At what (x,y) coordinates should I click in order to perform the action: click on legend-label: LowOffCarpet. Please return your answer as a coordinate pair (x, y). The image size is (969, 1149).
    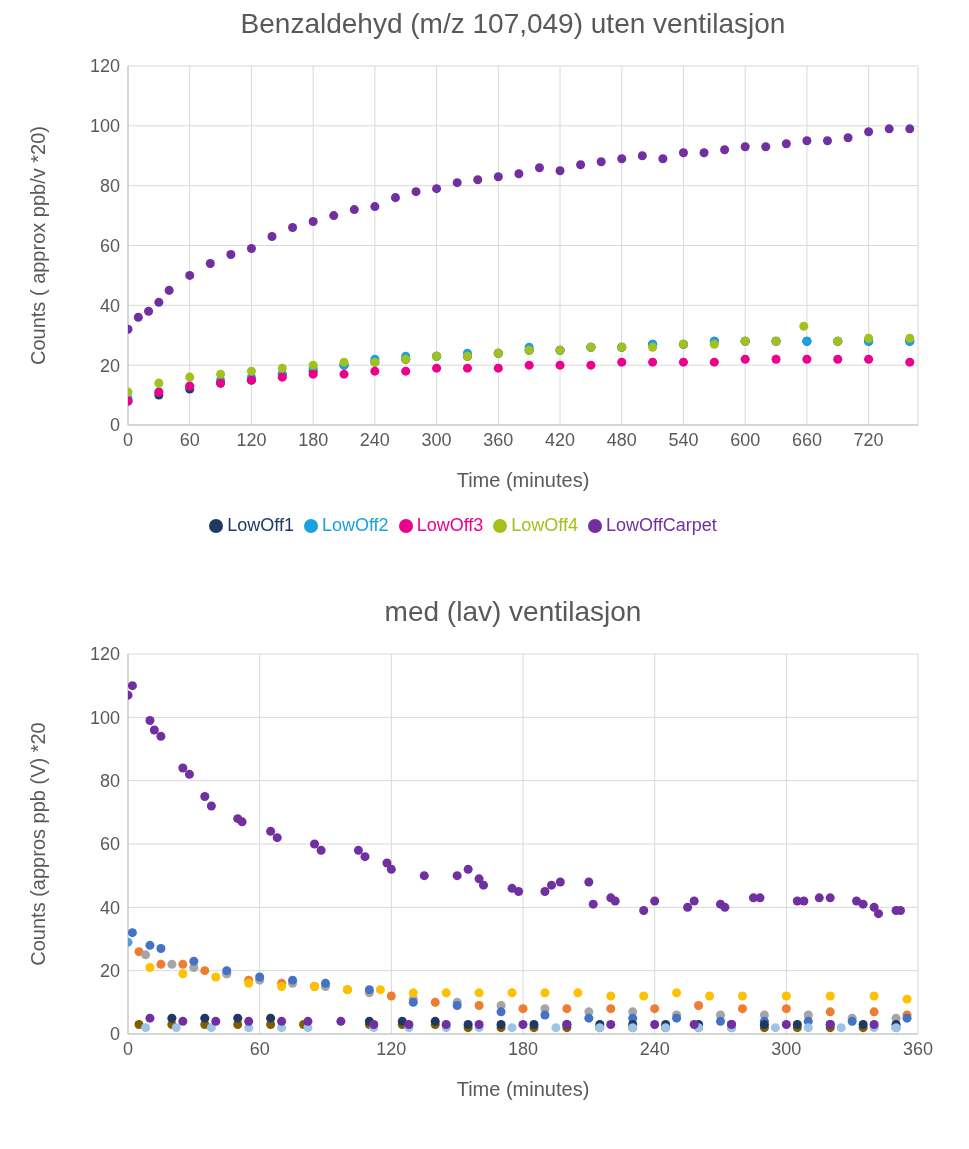
    Looking at the image, I should click on (661, 525).